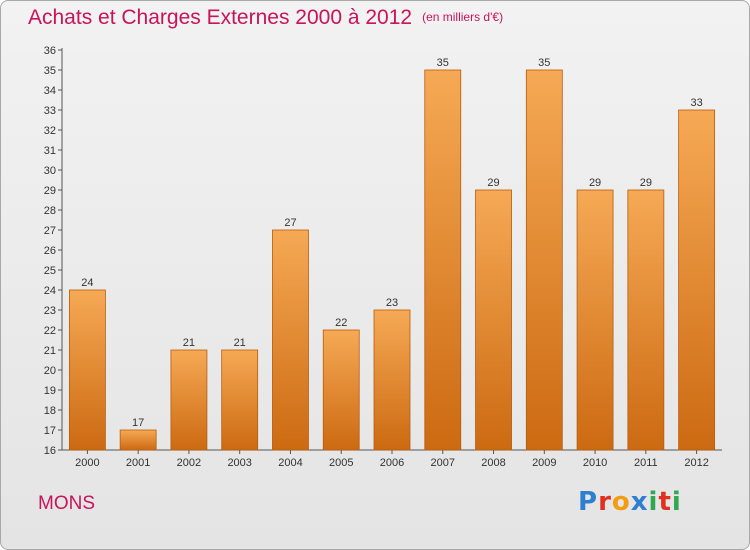 The image size is (750, 550). I want to click on city-name: MONS, so click(66, 503).